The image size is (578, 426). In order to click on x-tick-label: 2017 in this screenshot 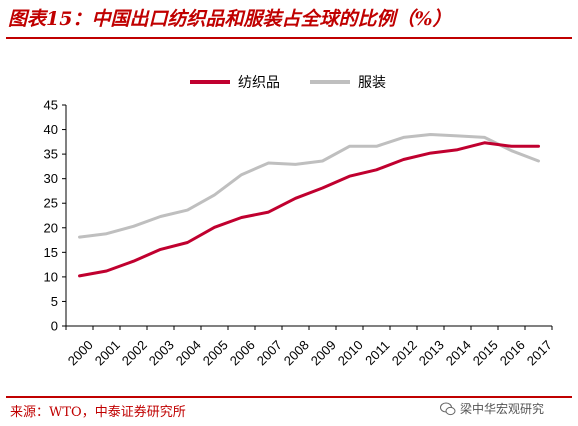, I will do `click(539, 352)`.